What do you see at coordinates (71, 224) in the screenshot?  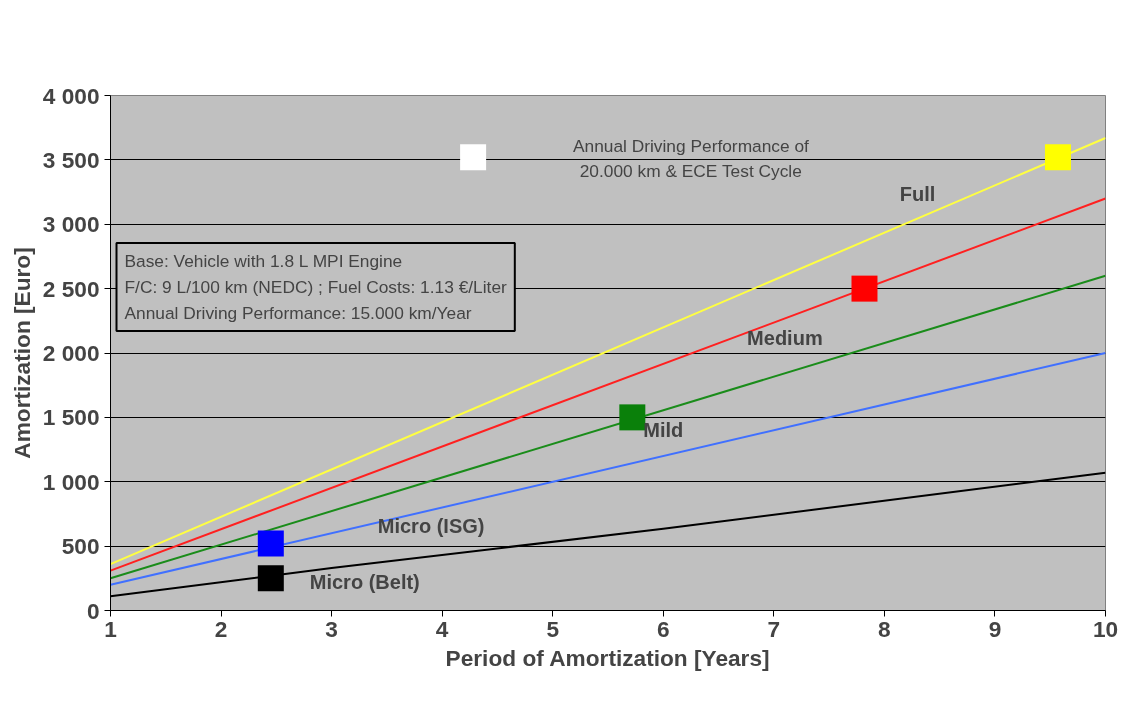 I see `y-tick-label: 3 000` at bounding box center [71, 224].